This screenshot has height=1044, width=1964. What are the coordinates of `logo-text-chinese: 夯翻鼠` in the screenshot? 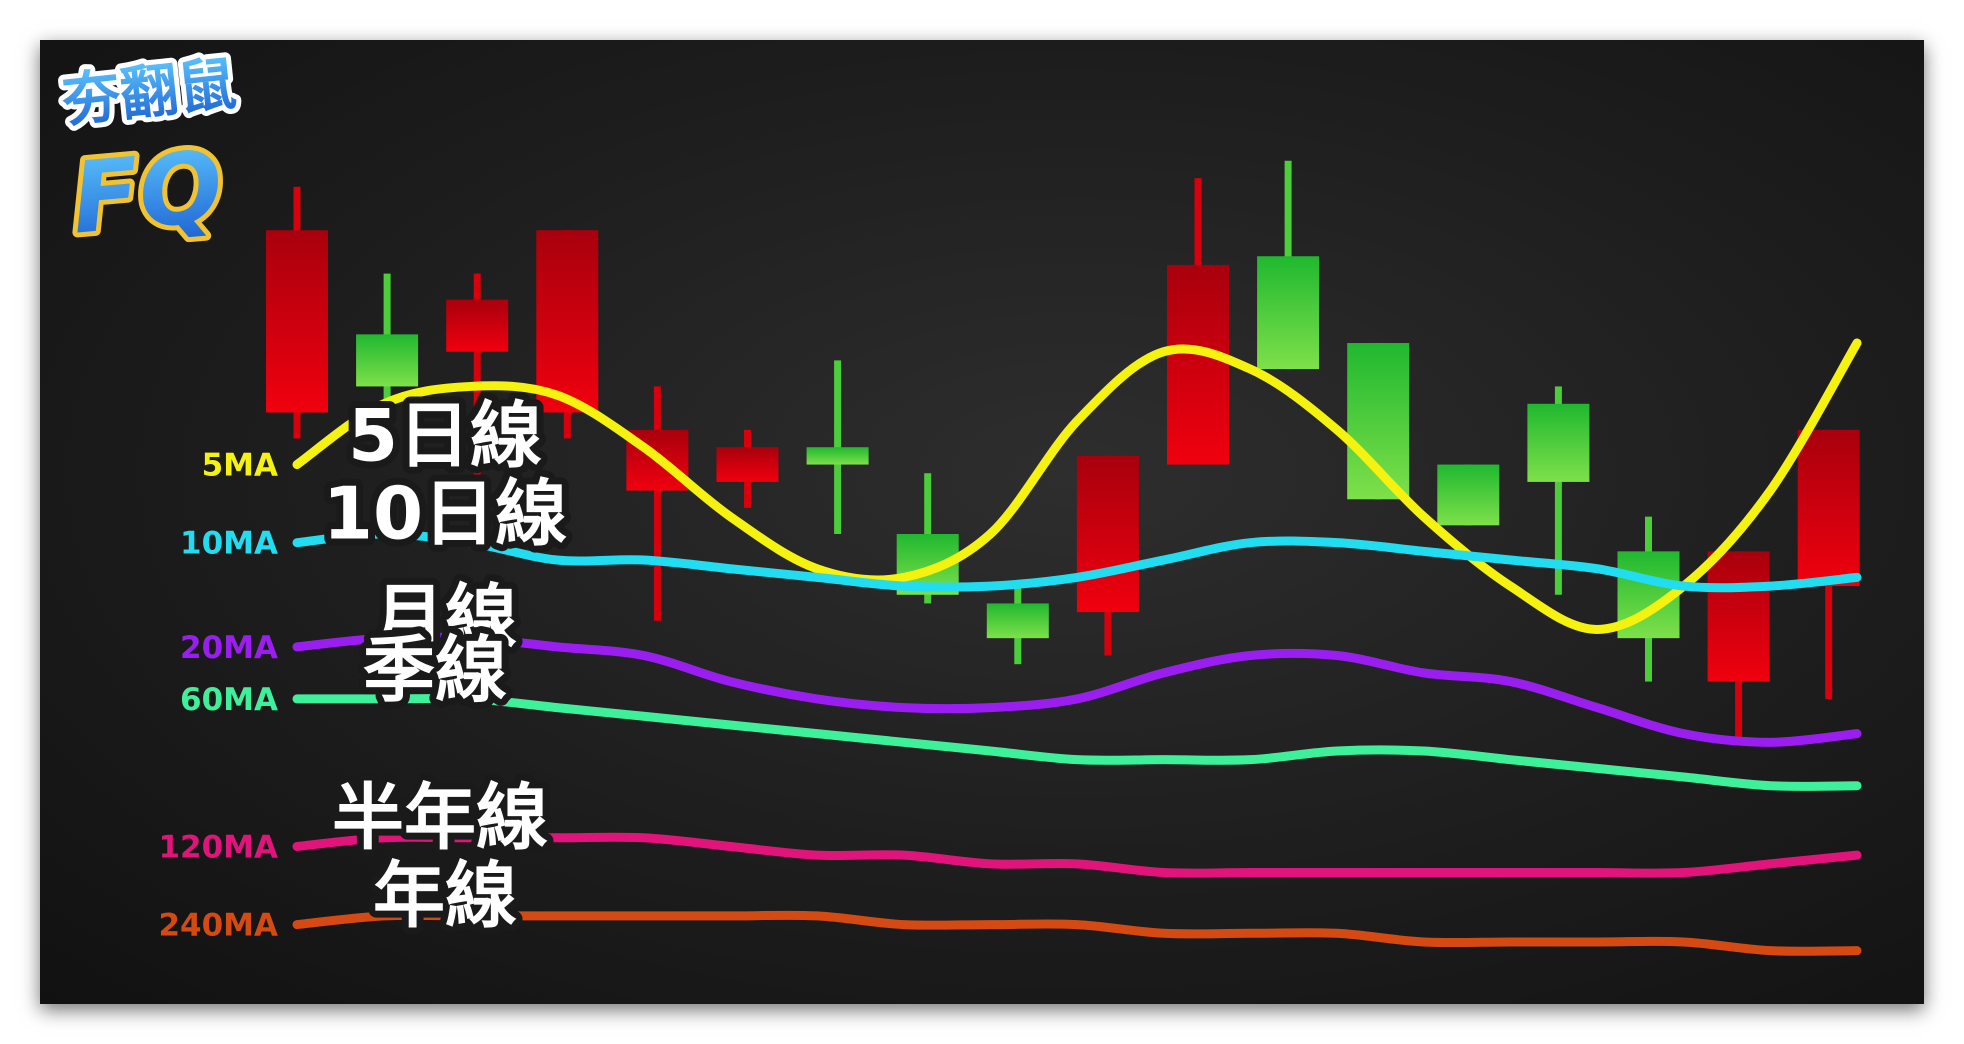 It's located at (148, 92).